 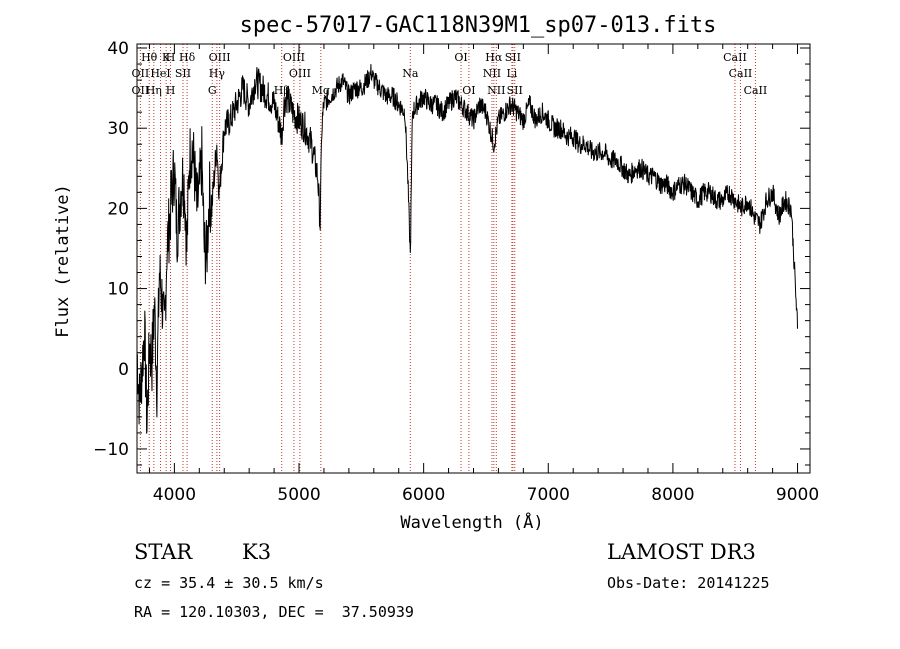 I want to click on object-subclass: K3, so click(x=257, y=552).